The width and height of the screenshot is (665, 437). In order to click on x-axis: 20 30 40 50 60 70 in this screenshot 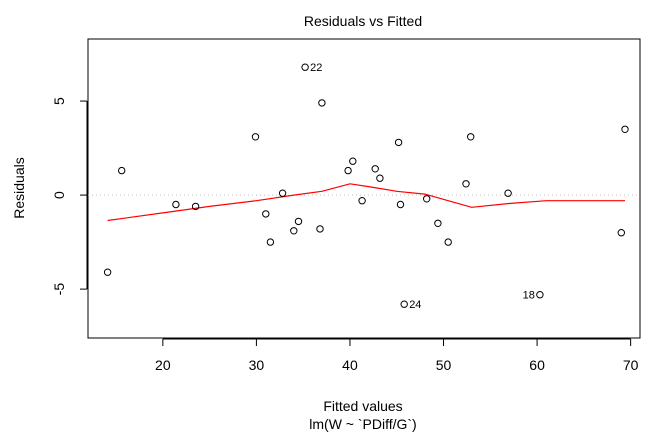, I will do `click(397, 355)`.